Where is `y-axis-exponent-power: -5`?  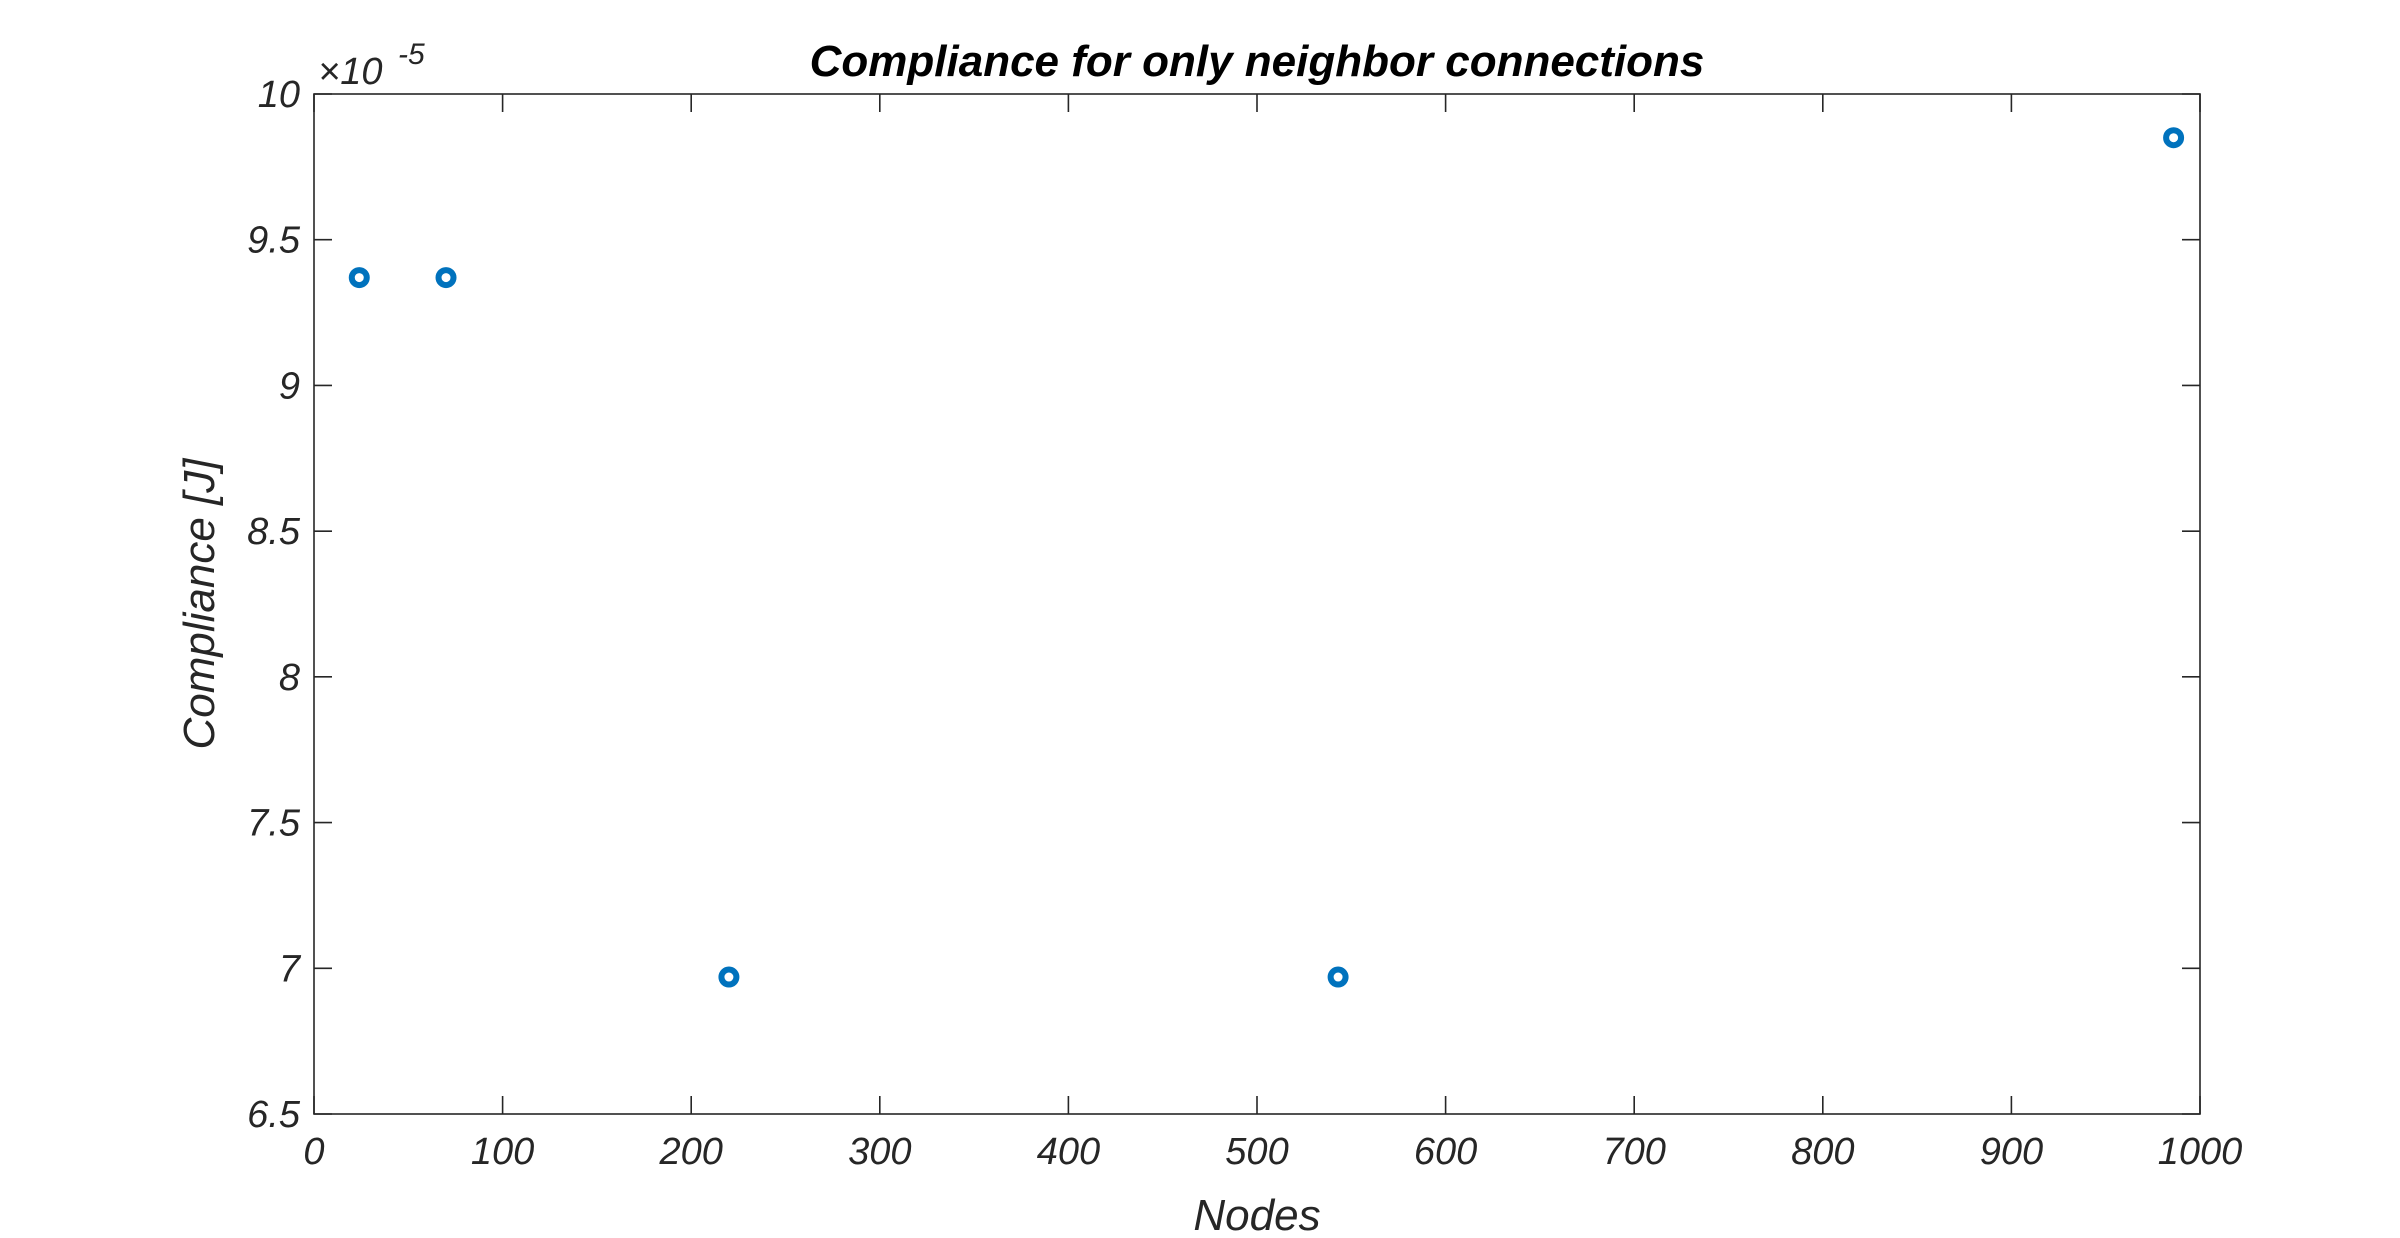
y-axis-exponent-power: -5 is located at coordinates (411, 54).